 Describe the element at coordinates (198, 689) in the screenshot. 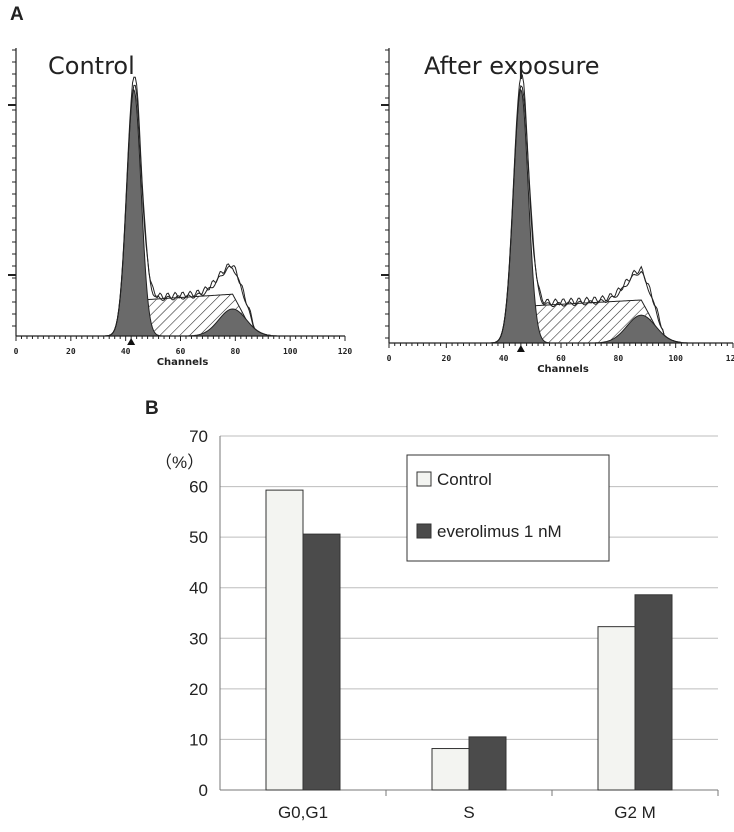

I see `y-tick-label: 20` at that location.